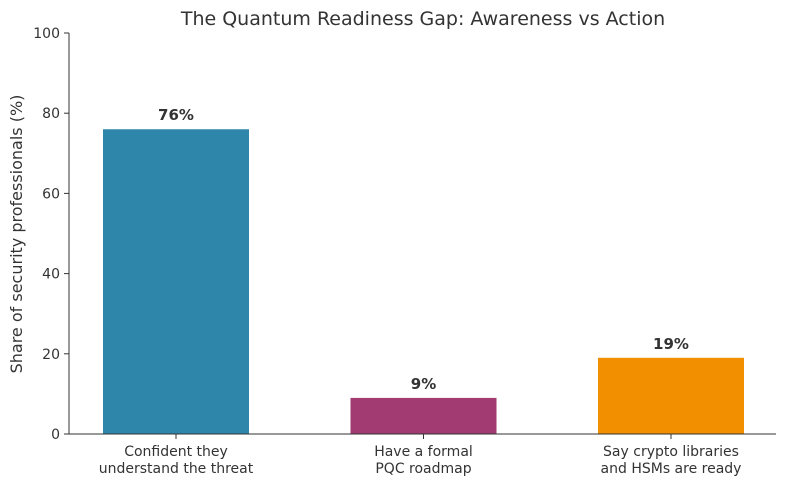  Describe the element at coordinates (671, 452) in the screenshot. I see `x-category-label: Say crypto libraries` at that location.